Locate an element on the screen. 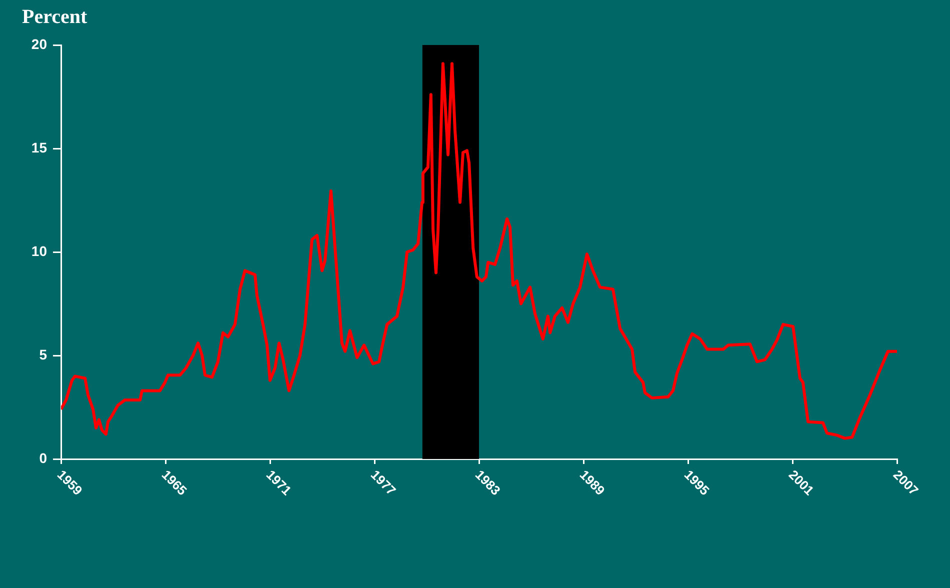 Image resolution: width=950 pixels, height=588 pixels. y-tick-label: 15 is located at coordinates (39, 147).